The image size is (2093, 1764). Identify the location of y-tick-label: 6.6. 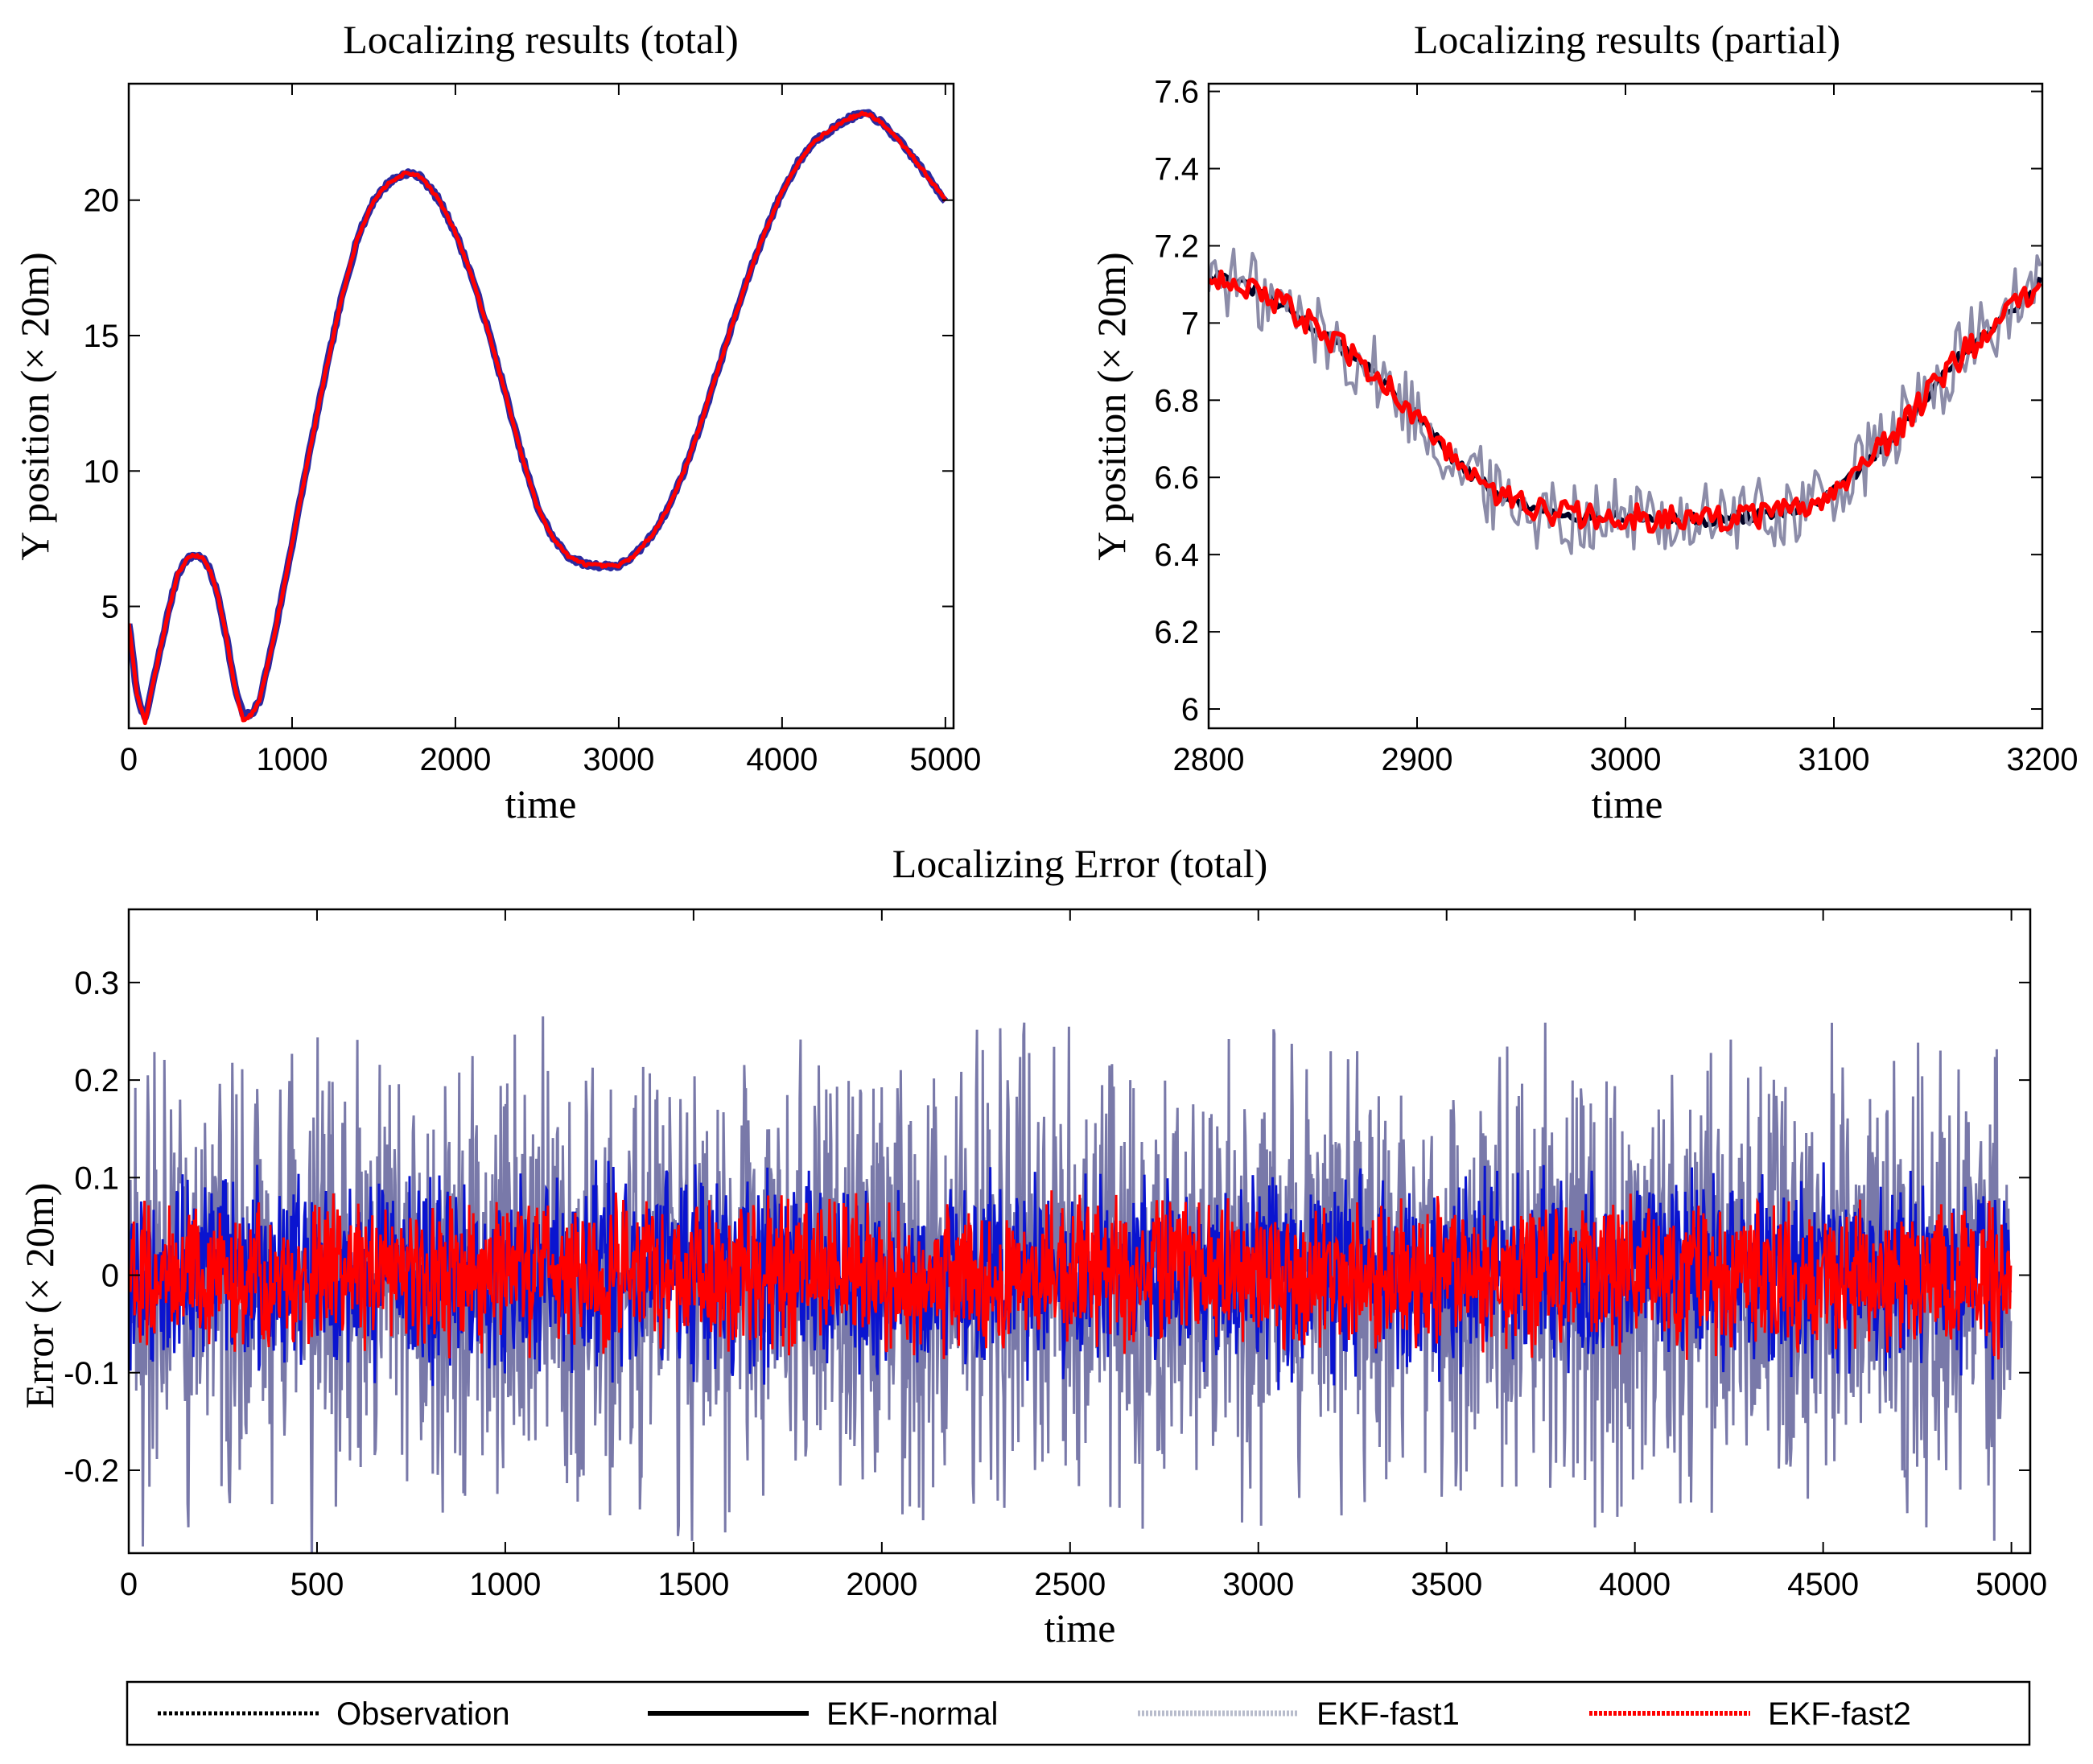
(1176, 478).